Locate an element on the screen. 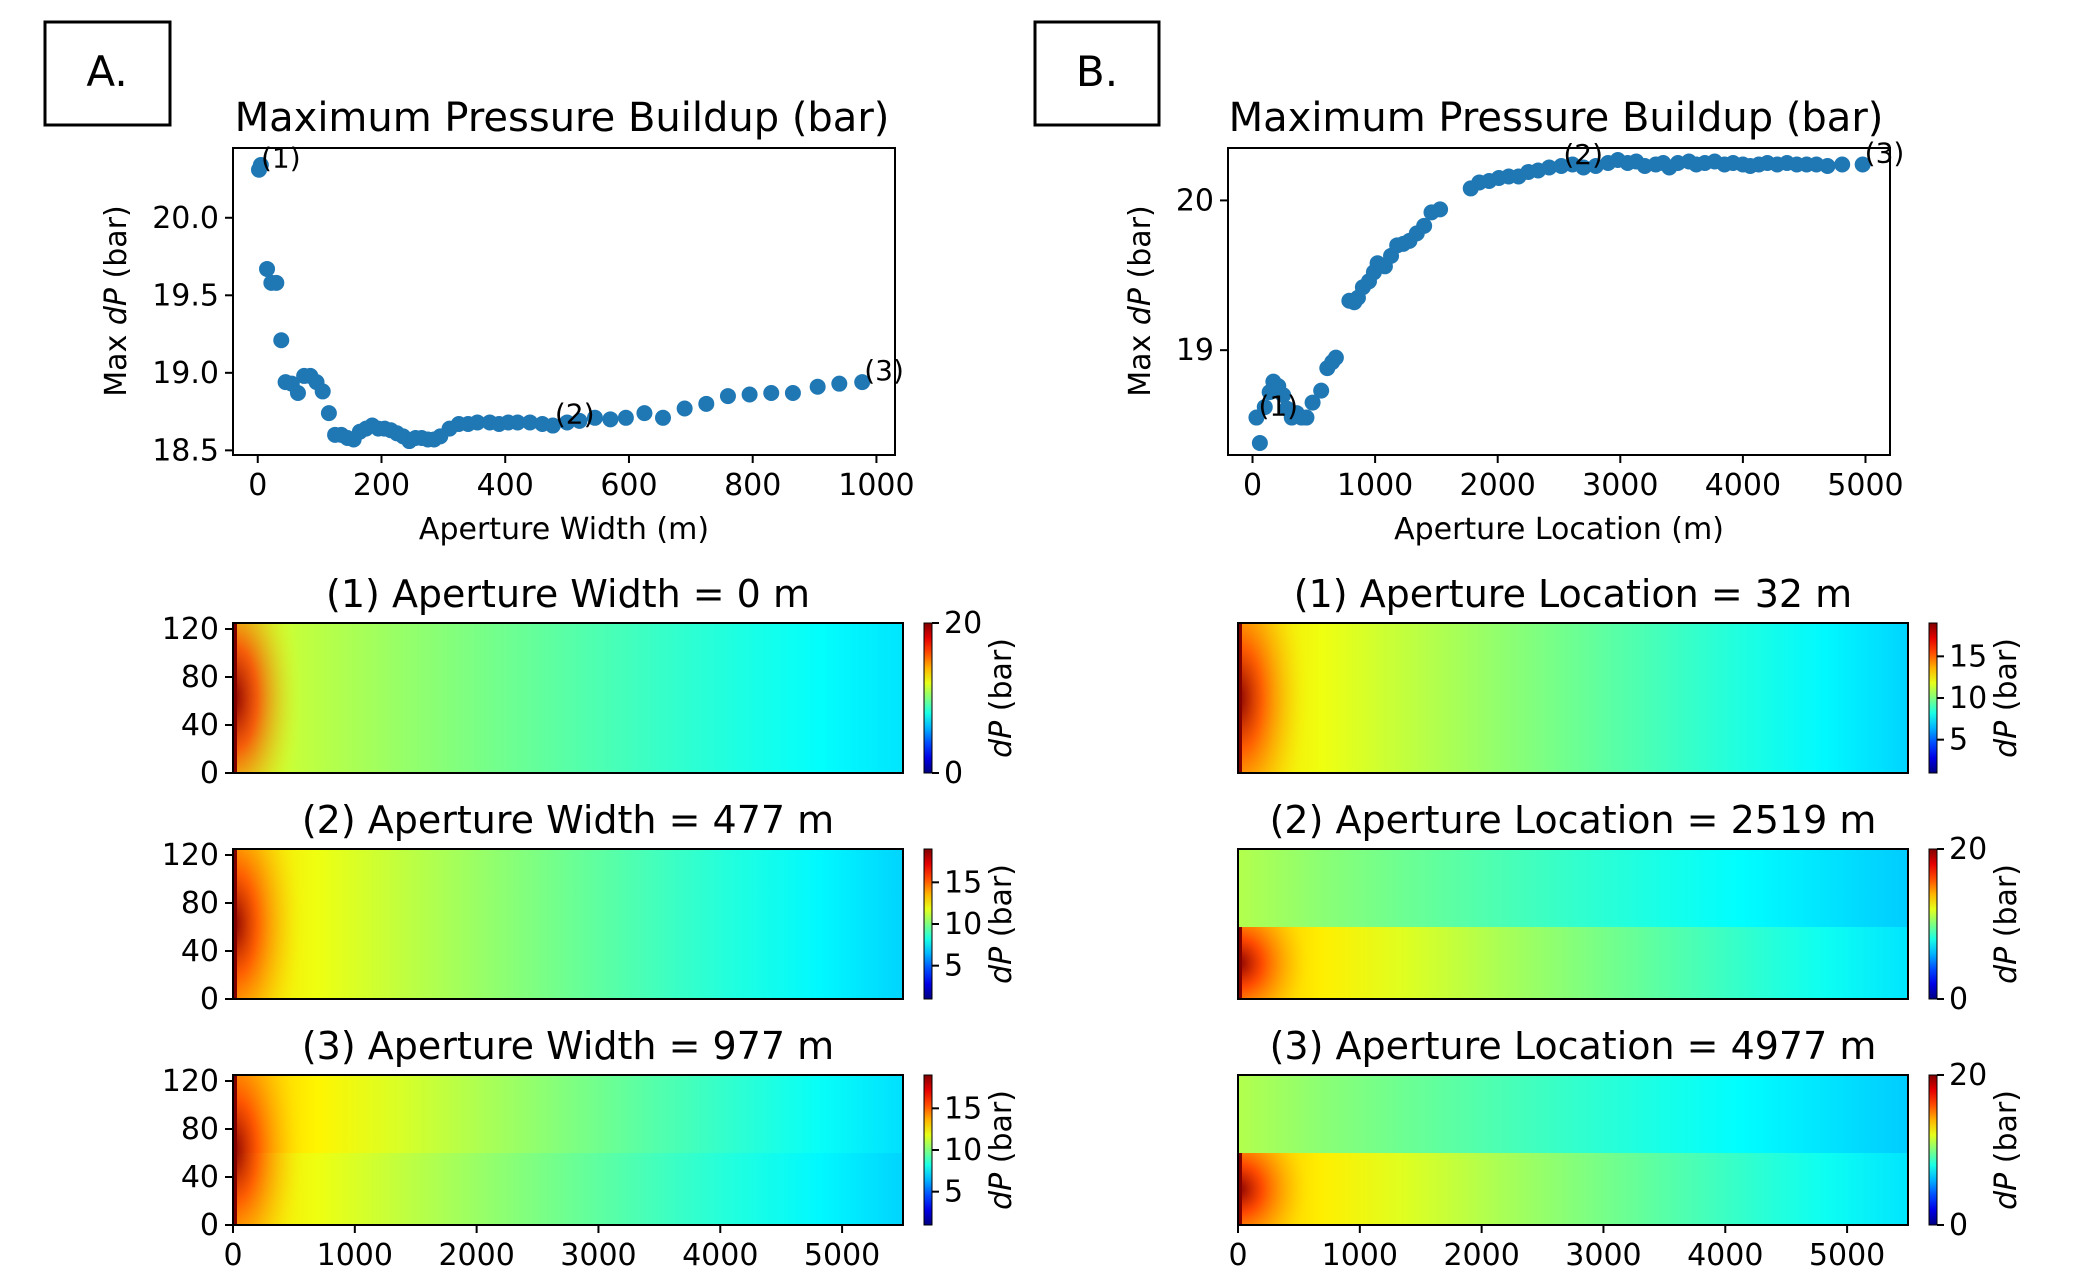  heatmap-title: (3) Aperture Location = 4977 m is located at coordinates (1573, 1046).